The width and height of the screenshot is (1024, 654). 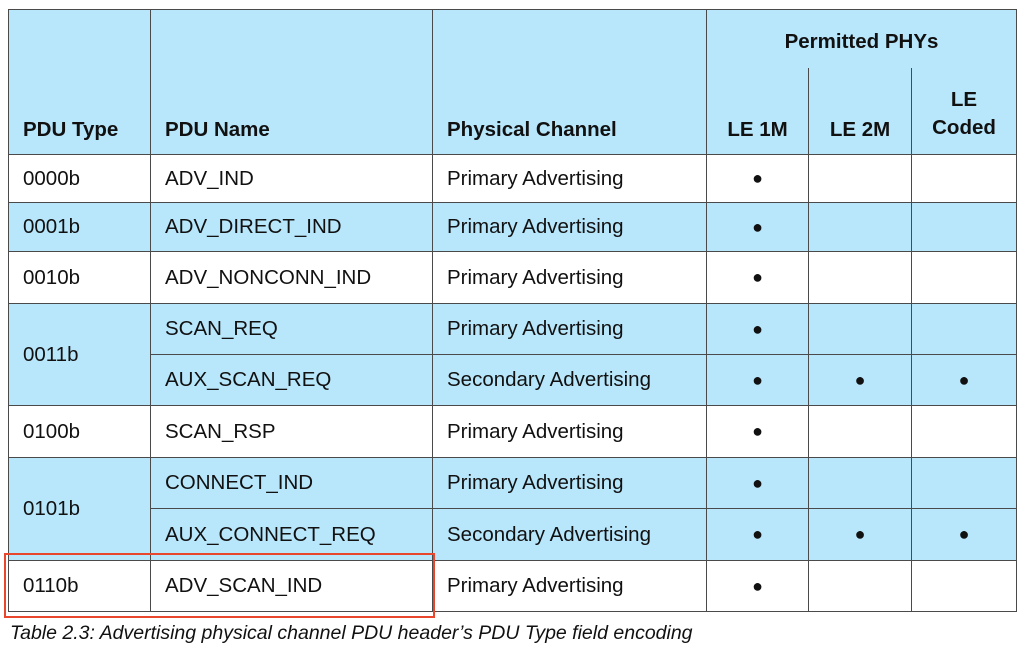 What do you see at coordinates (291, 483) in the screenshot?
I see `pdu-name-cell: CONNECT_IND` at bounding box center [291, 483].